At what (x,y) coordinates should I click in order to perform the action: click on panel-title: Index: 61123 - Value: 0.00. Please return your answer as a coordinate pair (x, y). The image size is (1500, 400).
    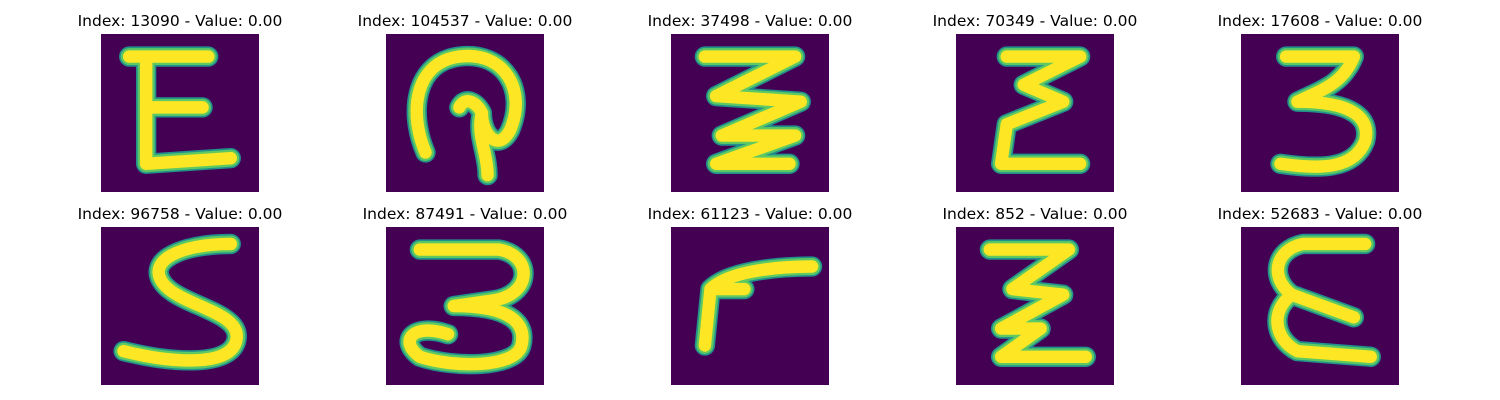
    Looking at the image, I should click on (750, 214).